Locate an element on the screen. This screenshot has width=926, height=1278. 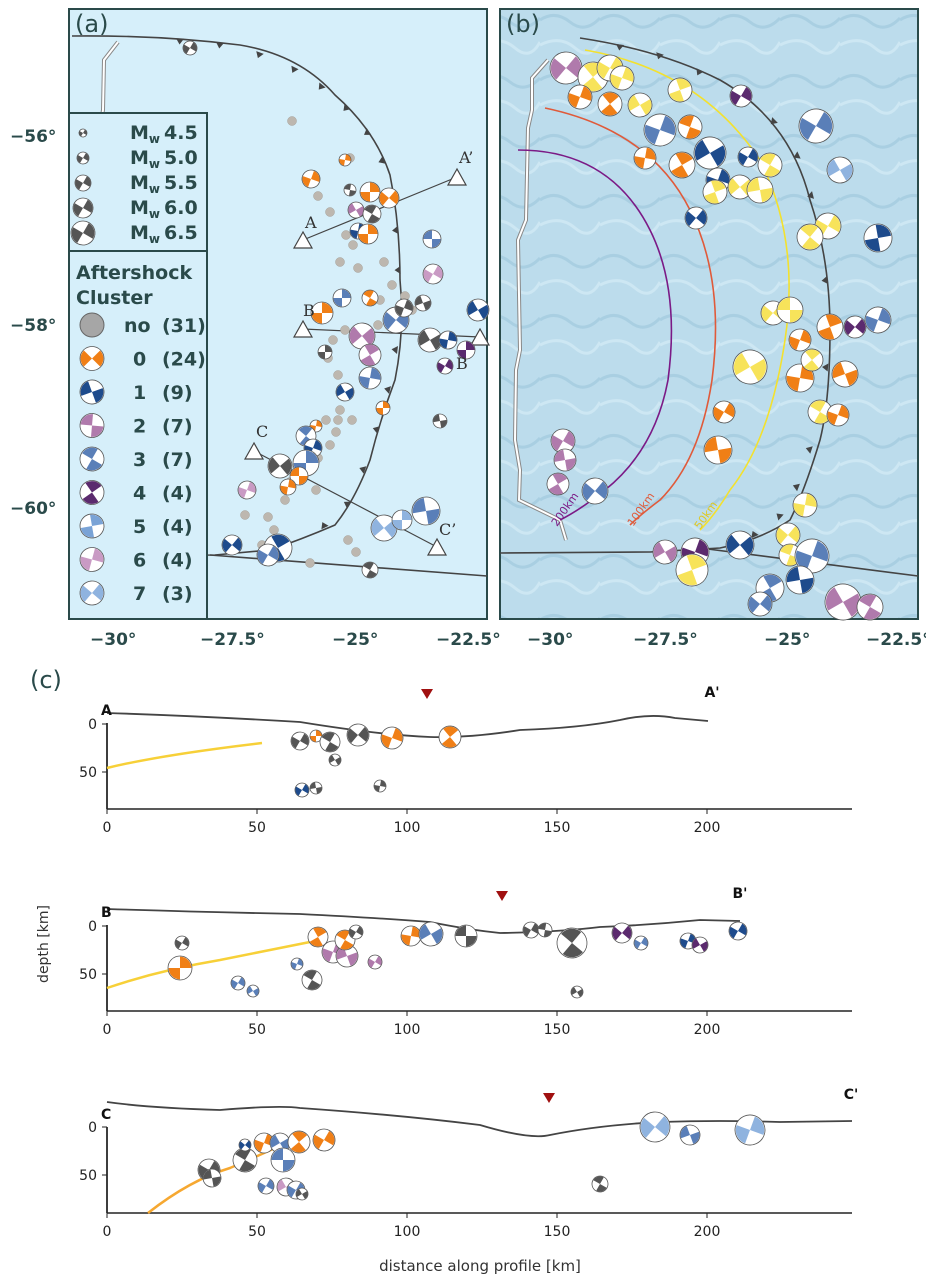
slab-top-line is located at coordinates (213, 964).